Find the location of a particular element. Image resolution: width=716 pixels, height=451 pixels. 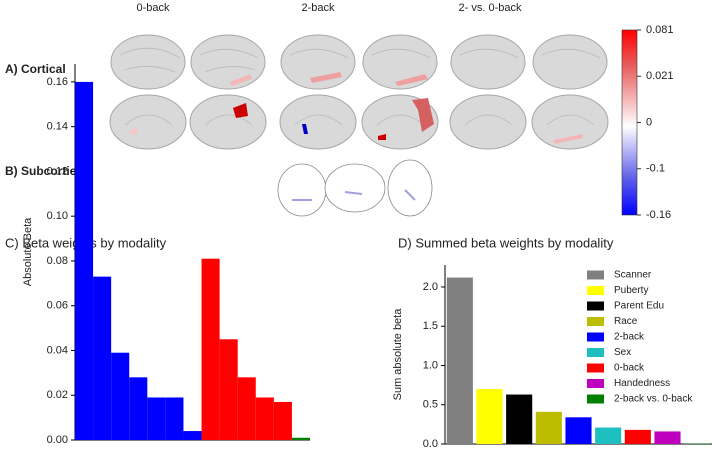

y-axis-label: Absolute Beta is located at coordinates (28, 251).